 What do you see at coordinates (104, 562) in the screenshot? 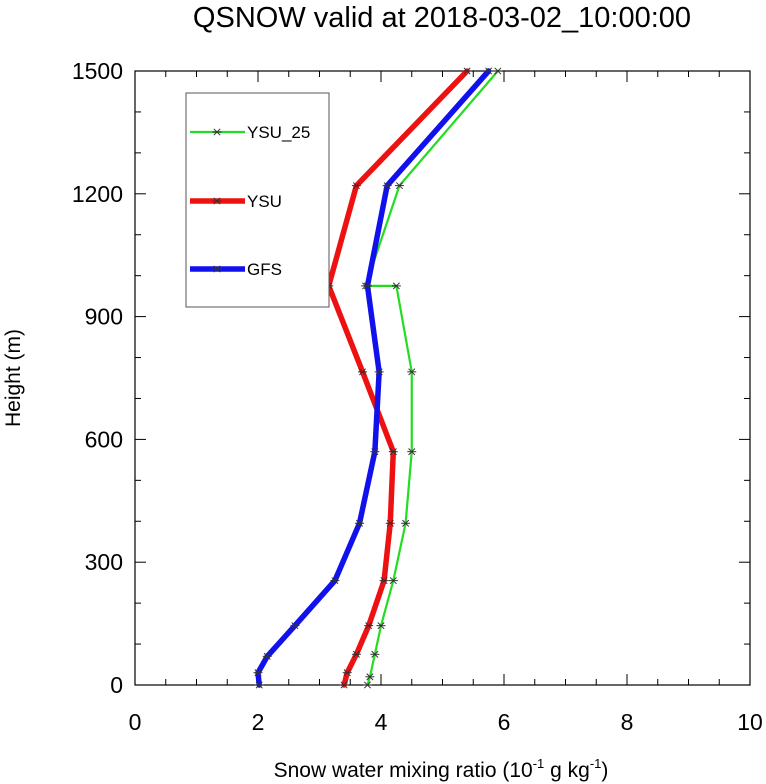
I see `y-tick-label: 300` at bounding box center [104, 562].